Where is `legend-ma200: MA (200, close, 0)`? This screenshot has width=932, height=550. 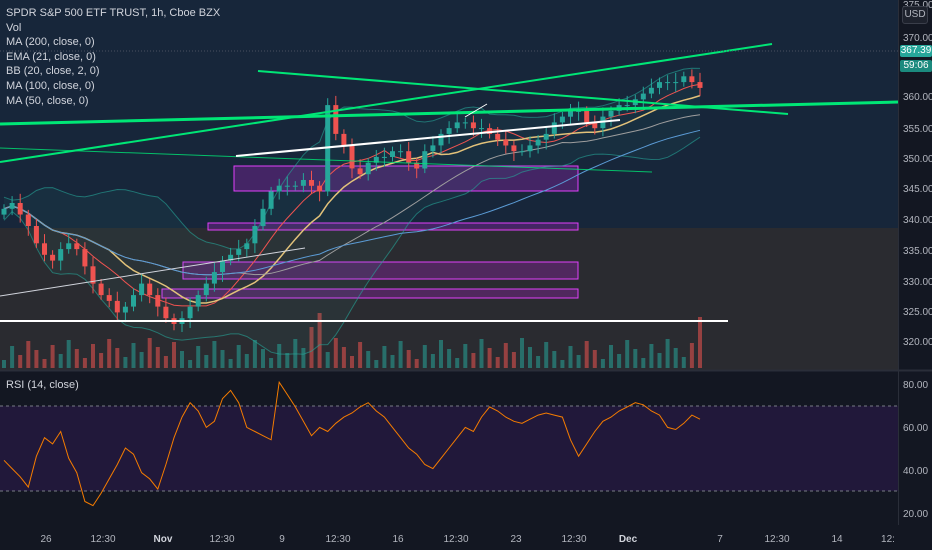
legend-ma200: MA (200, close, 0) is located at coordinates (50, 42).